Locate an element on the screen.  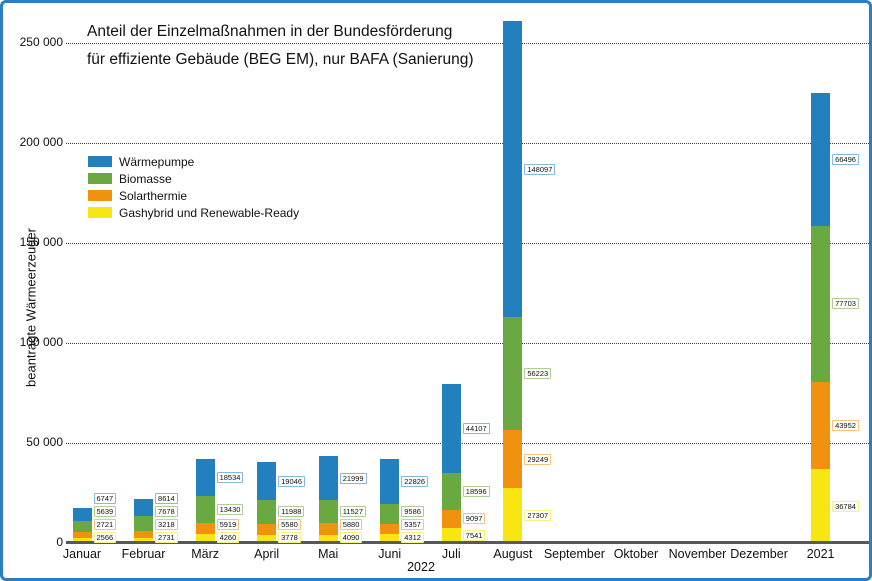
value-label: 13430 is located at coordinates (230, 509).